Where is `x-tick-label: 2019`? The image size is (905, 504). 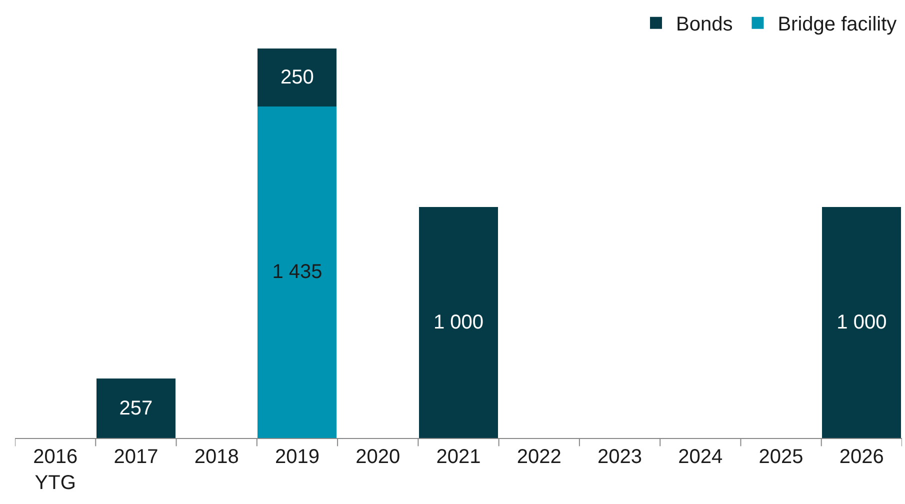
x-tick-label: 2019 is located at coordinates (297, 457).